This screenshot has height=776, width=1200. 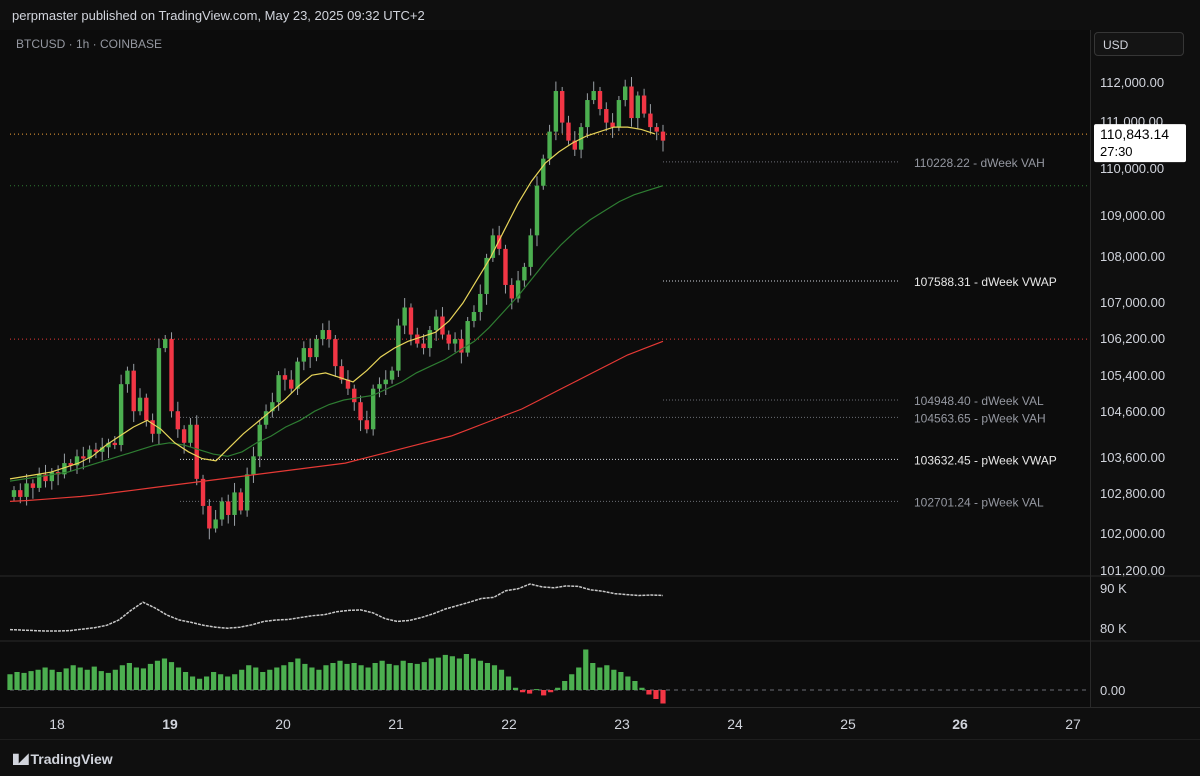 I want to click on time-scale, so click(x=600, y=723).